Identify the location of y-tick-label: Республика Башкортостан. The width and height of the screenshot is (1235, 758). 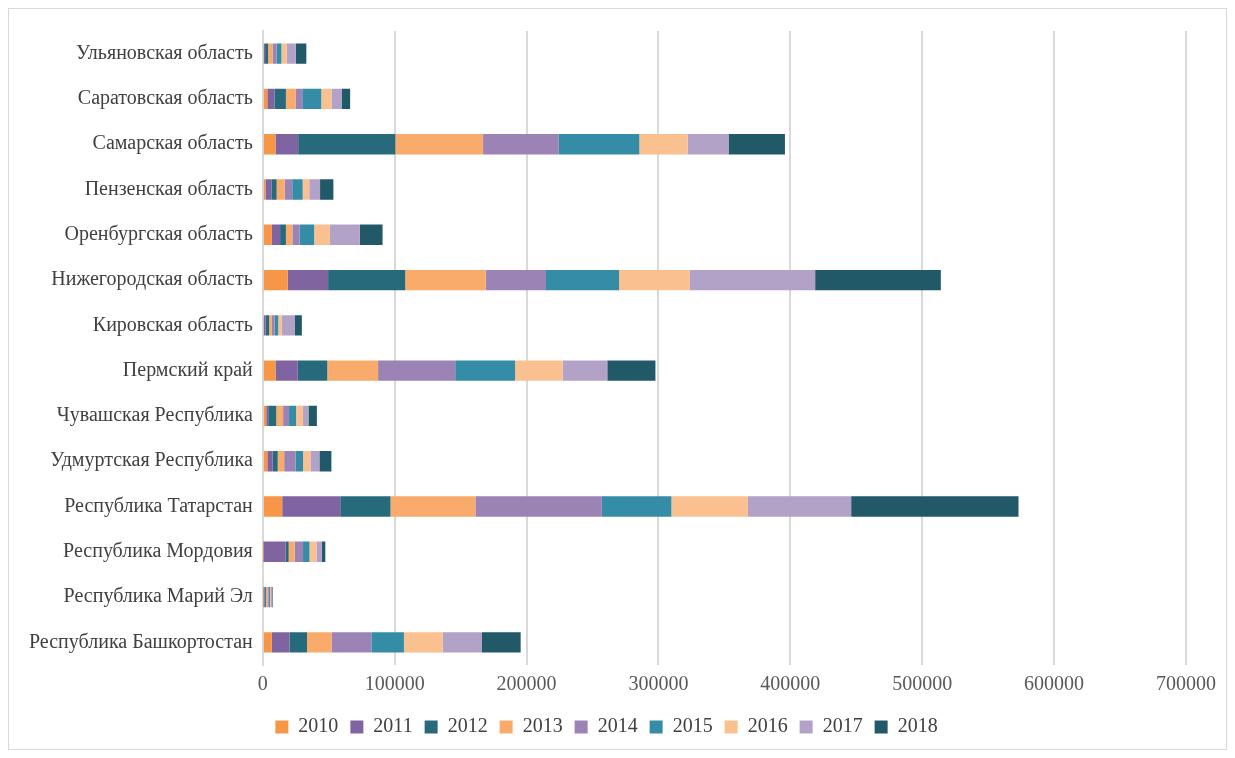
(141, 641).